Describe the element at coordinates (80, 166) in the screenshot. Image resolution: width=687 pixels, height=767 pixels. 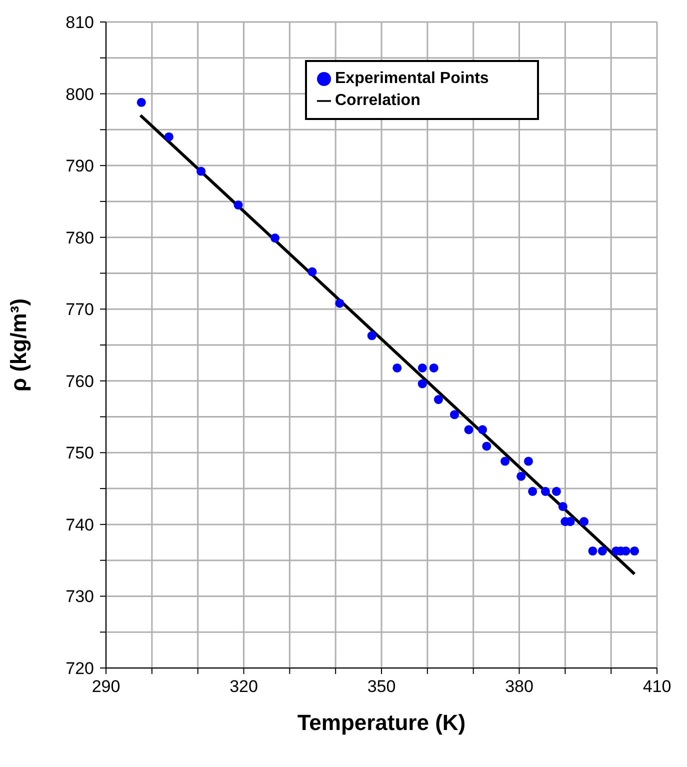
I see `y-tick-label: 790` at that location.